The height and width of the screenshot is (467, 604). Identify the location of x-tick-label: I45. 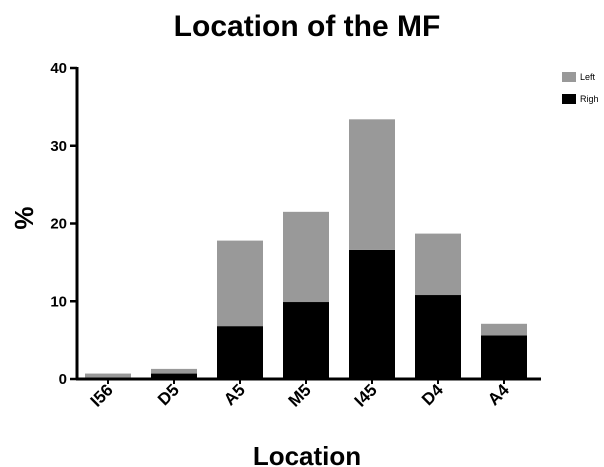
(366, 395).